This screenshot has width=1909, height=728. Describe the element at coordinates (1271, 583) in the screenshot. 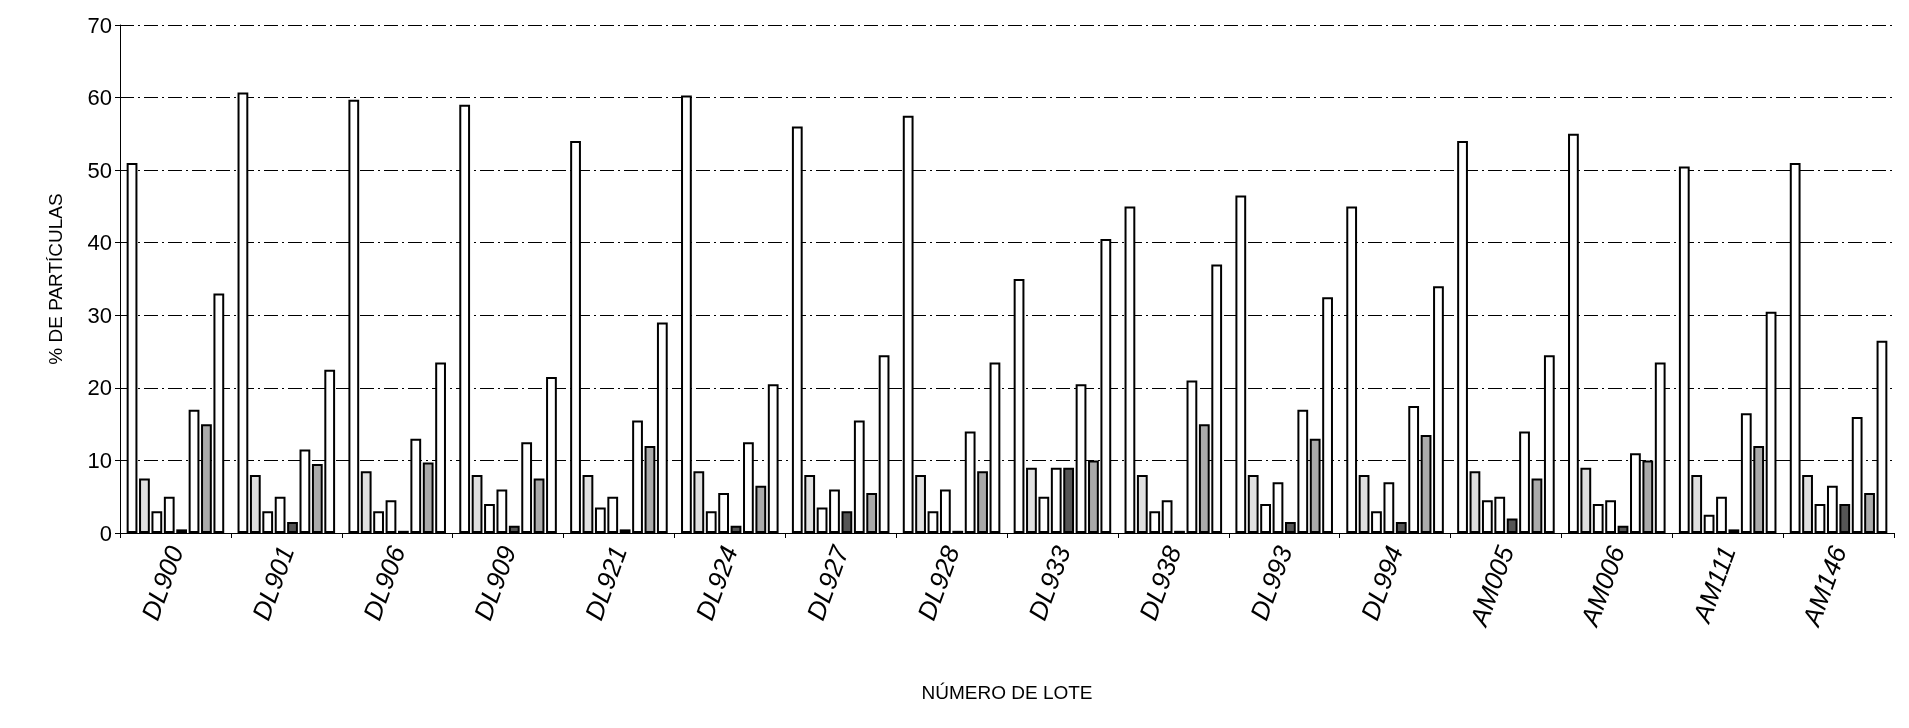

I see `x-tick-label: DL993` at that location.